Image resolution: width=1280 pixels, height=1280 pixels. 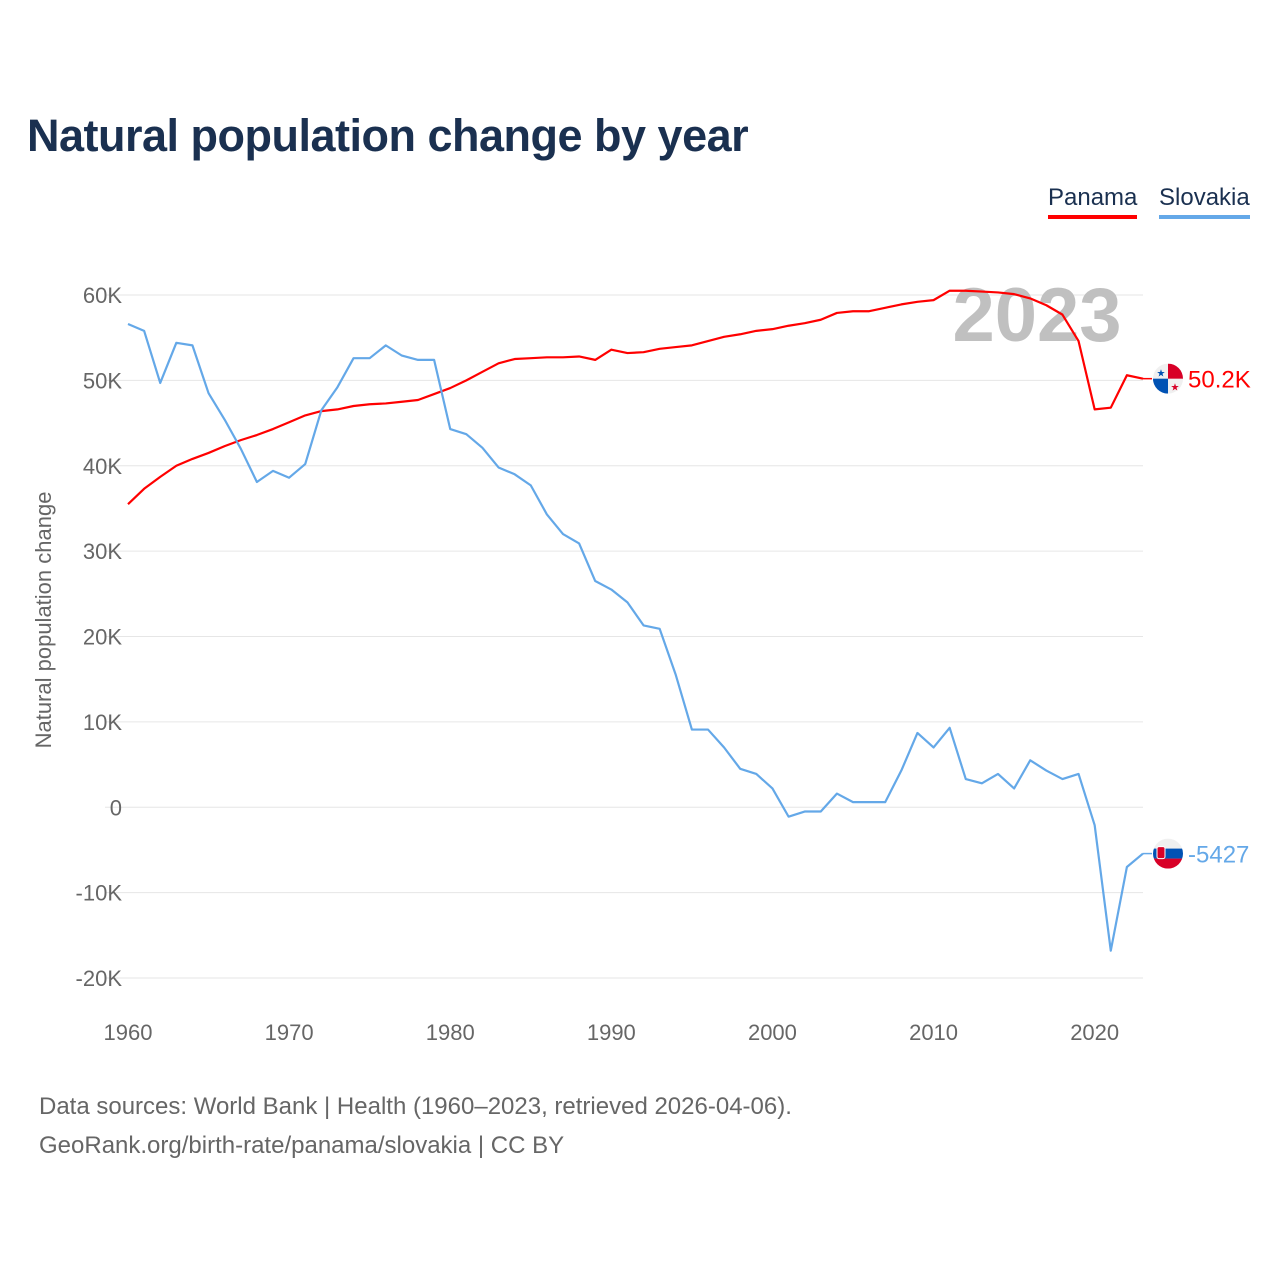 I want to click on y-tick-label: 40K, so click(x=102, y=466).